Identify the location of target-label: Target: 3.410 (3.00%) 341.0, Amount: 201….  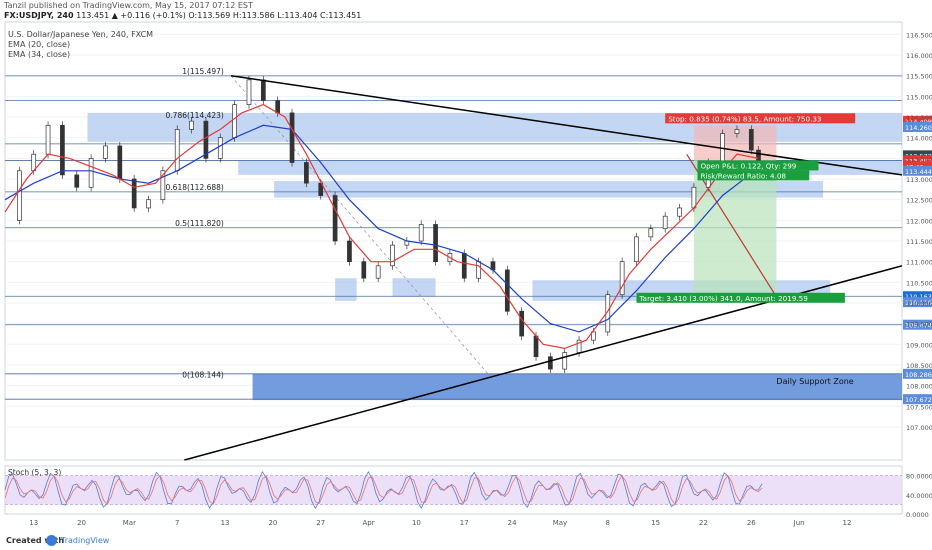
(723, 298).